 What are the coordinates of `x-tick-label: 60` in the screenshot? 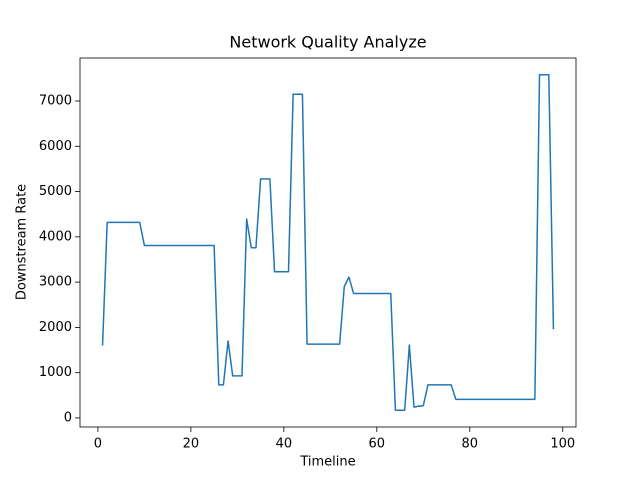 It's located at (377, 444).